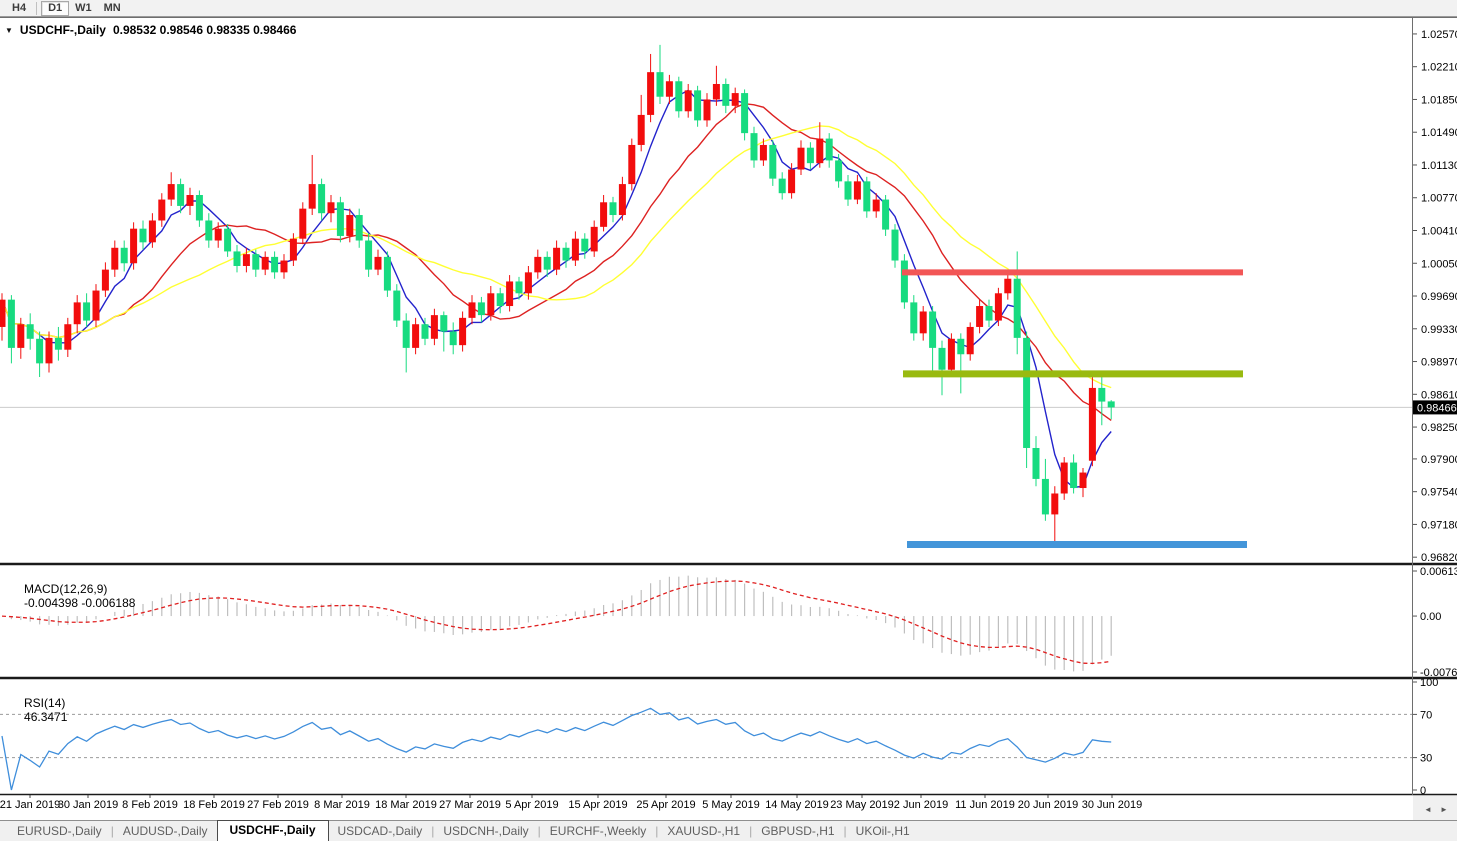 This screenshot has height=841, width=1457. I want to click on chart-dropdown-icon: ▼, so click(9, 30).